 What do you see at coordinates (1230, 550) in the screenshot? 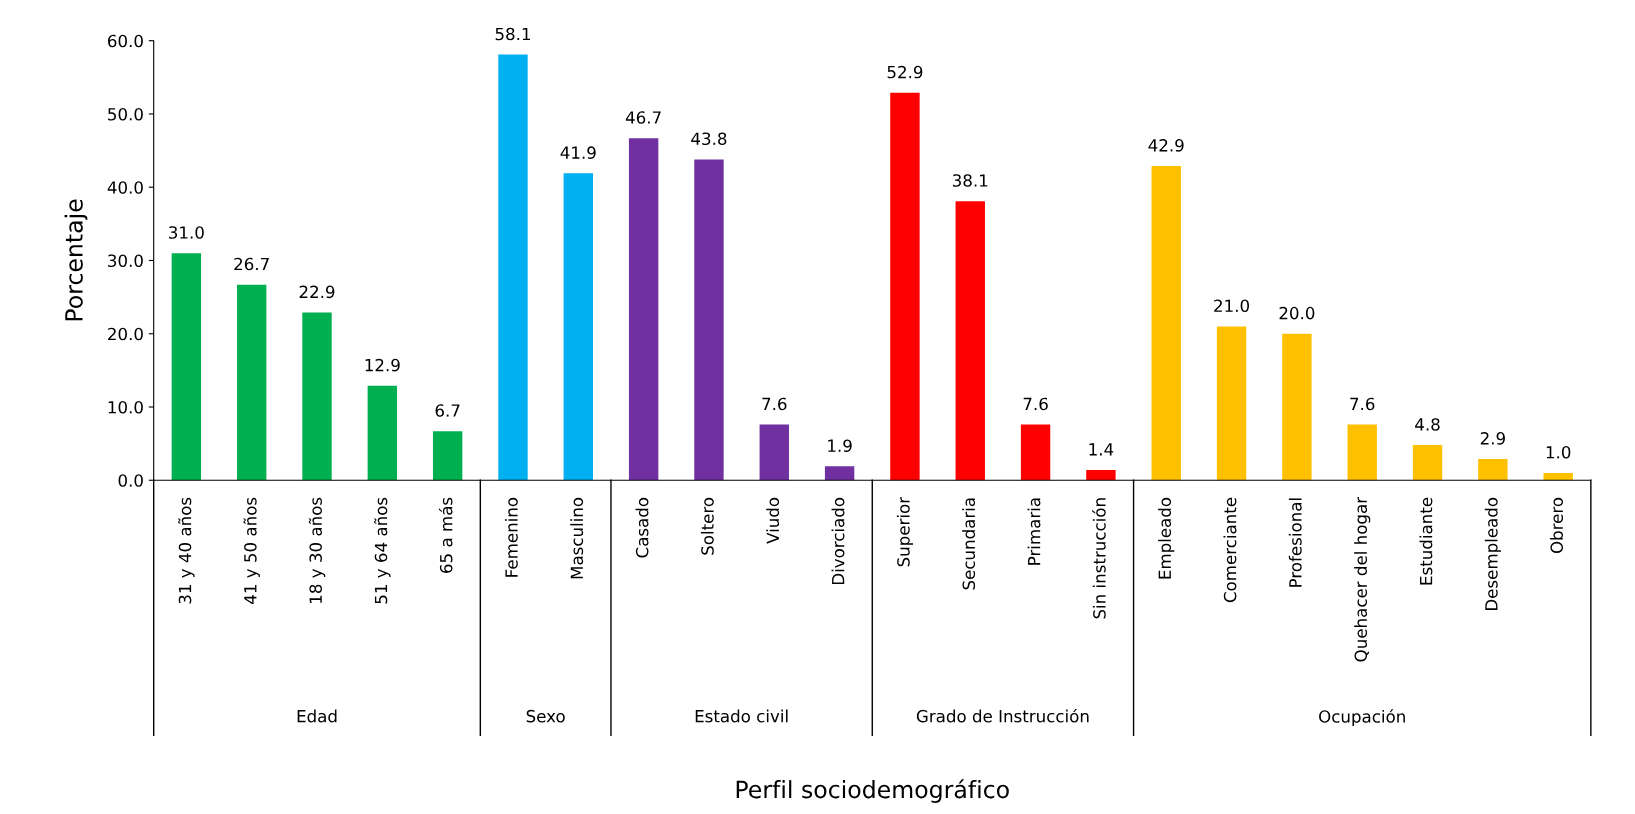
I see `x-tick-label: Comerciante` at bounding box center [1230, 550].